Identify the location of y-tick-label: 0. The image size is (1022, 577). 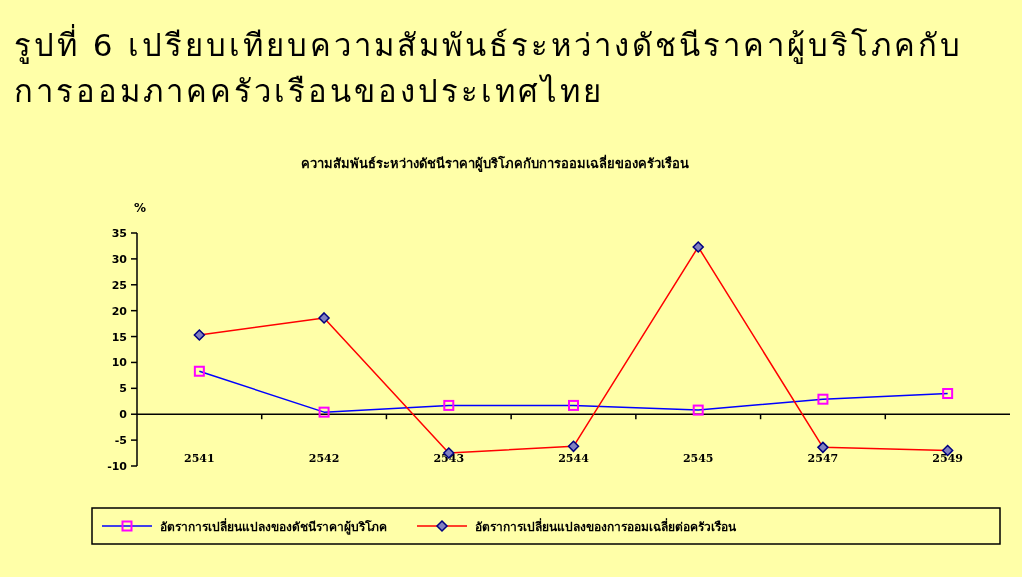
(123, 415).